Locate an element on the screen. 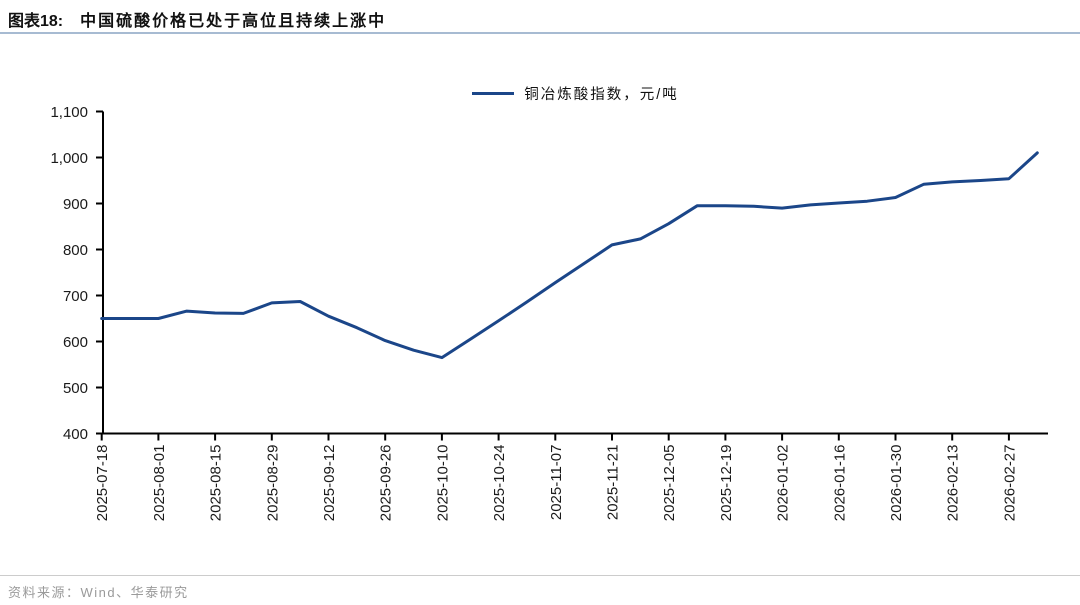 This screenshot has height=605, width=1080. x-axis-tick-label: 2026-02-13 is located at coordinates (953, 483).